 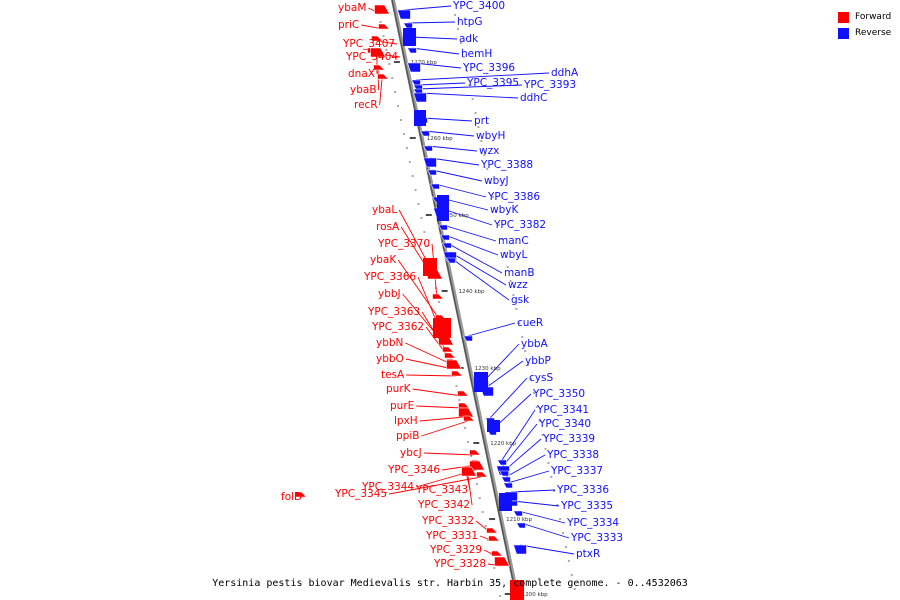 What do you see at coordinates (389, 294) in the screenshot?
I see `gene-label-ybbJ: ybbJ` at bounding box center [389, 294].